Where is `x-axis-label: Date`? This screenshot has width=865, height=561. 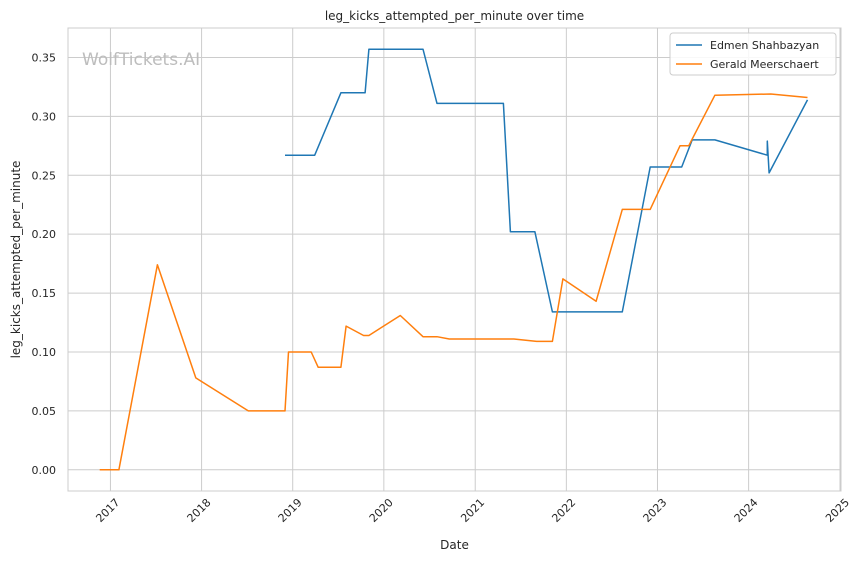
x-axis-label: Date is located at coordinates (454, 545).